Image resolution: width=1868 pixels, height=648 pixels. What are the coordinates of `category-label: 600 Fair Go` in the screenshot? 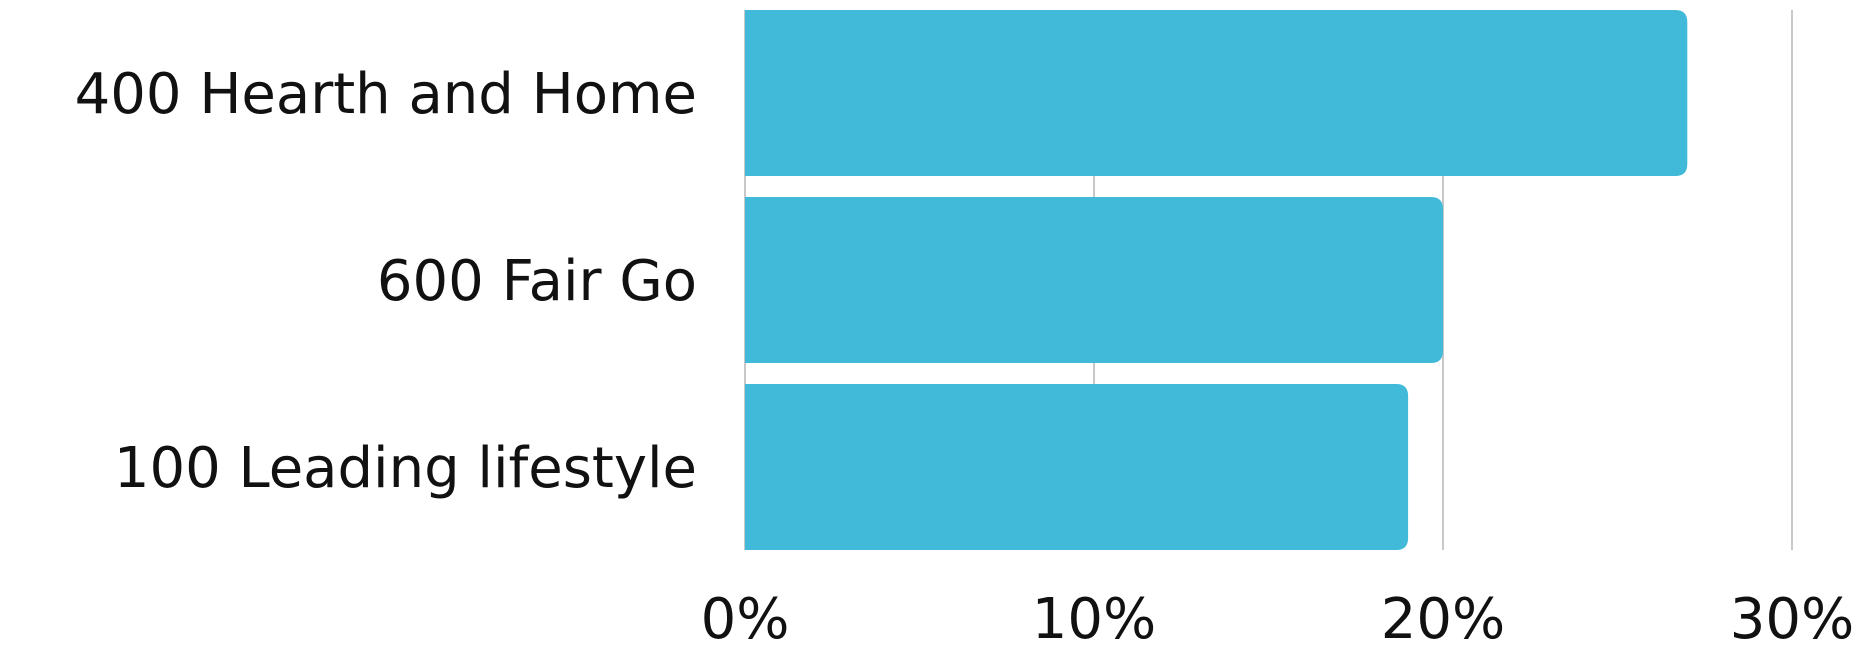 It's located at (537, 281).